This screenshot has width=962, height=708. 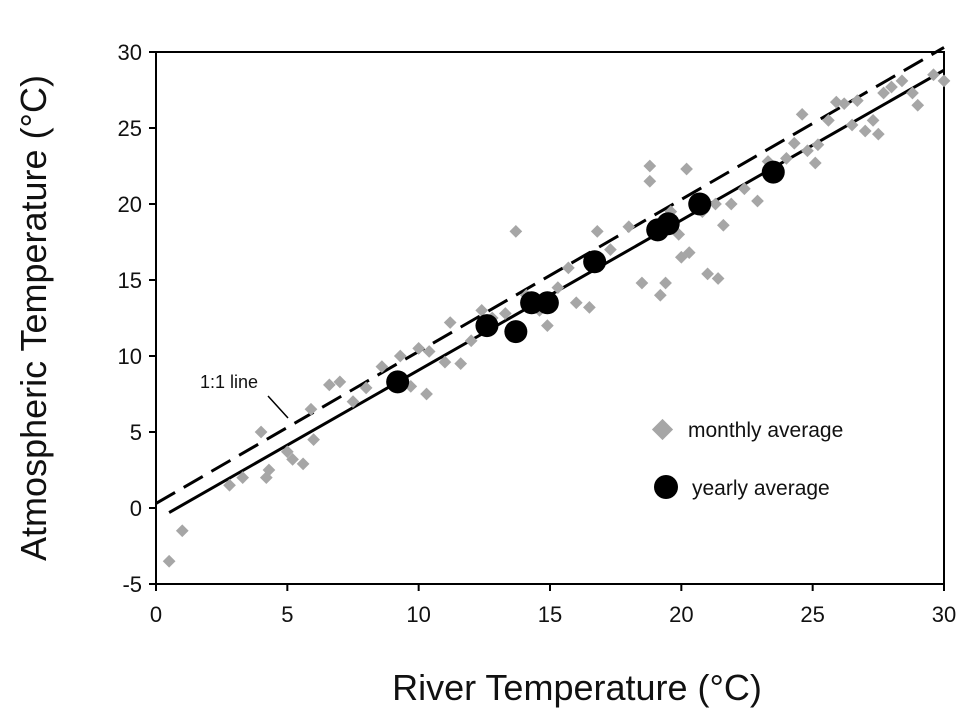 I want to click on x-tick-label: 10, so click(x=418, y=614).